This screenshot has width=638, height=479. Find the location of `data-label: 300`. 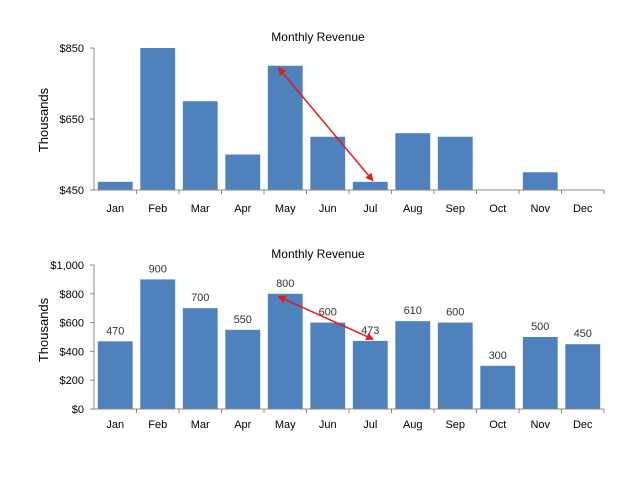

data-label: 300 is located at coordinates (498, 356).